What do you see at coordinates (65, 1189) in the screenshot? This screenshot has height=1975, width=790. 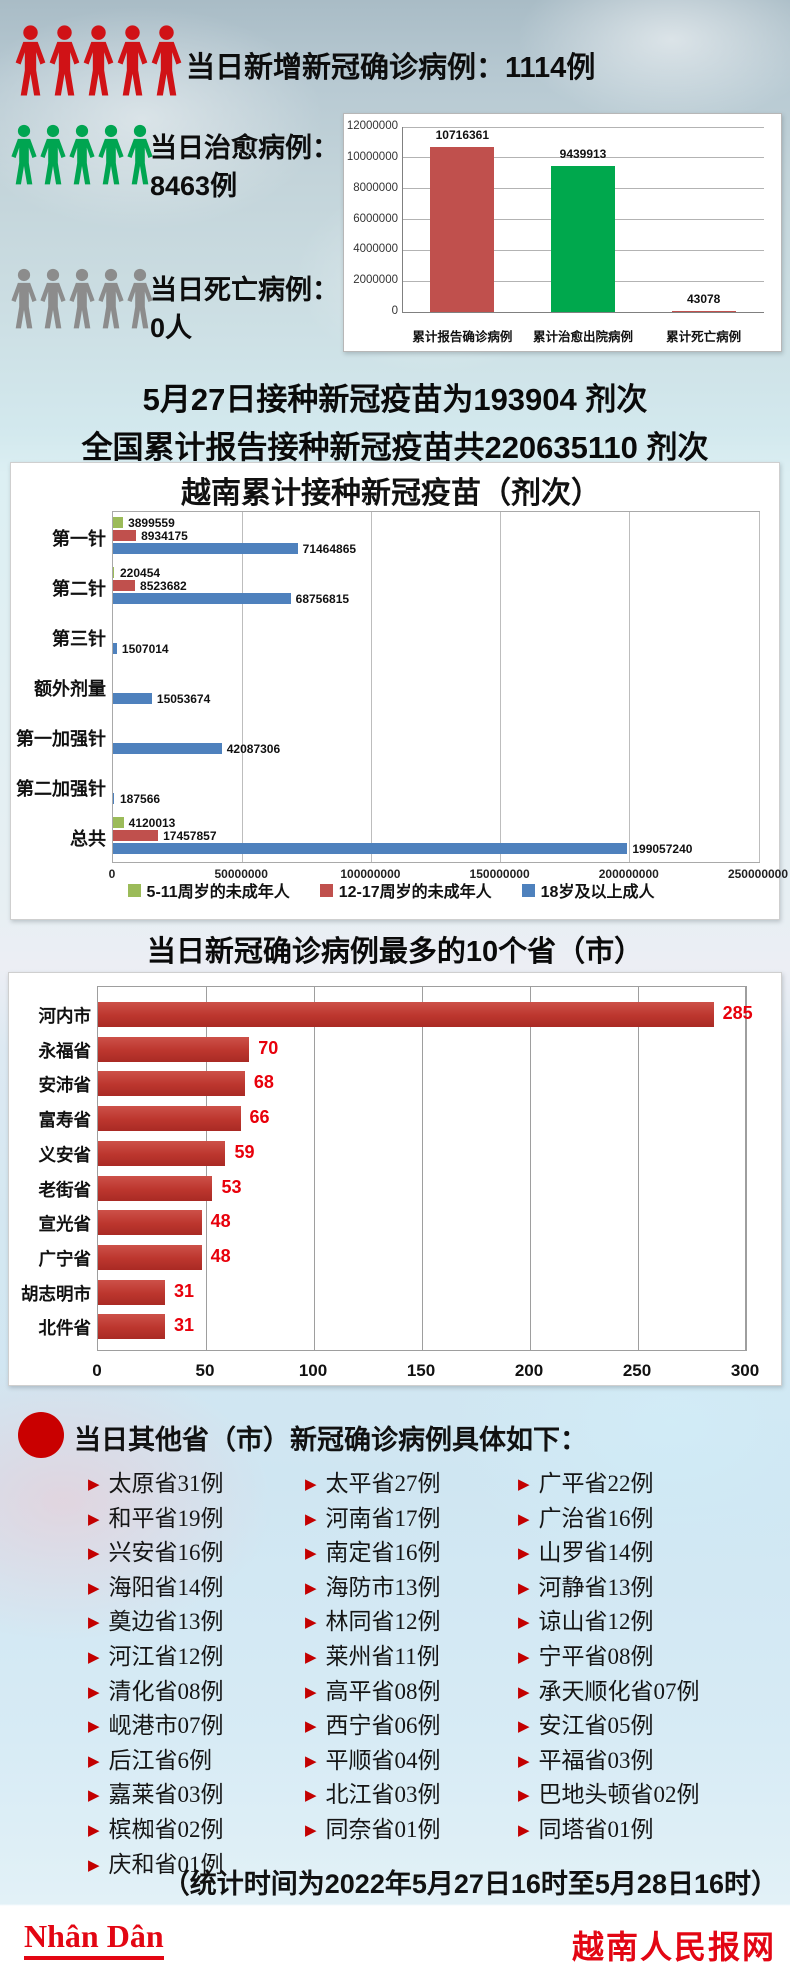 I see `province-label: 老街省` at bounding box center [65, 1189].